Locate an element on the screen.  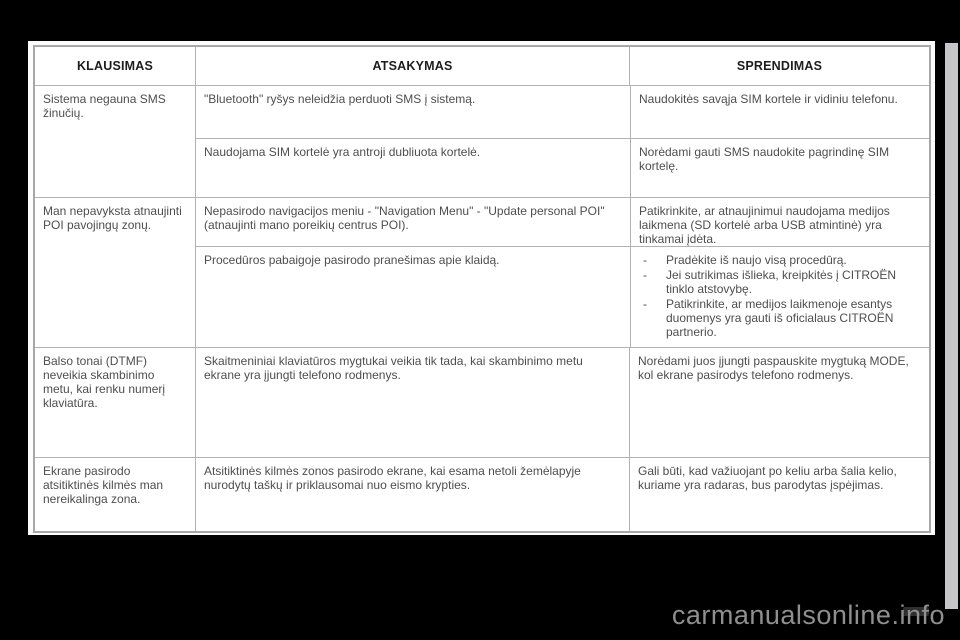
page-edge-strip is located at coordinates (951, 326).